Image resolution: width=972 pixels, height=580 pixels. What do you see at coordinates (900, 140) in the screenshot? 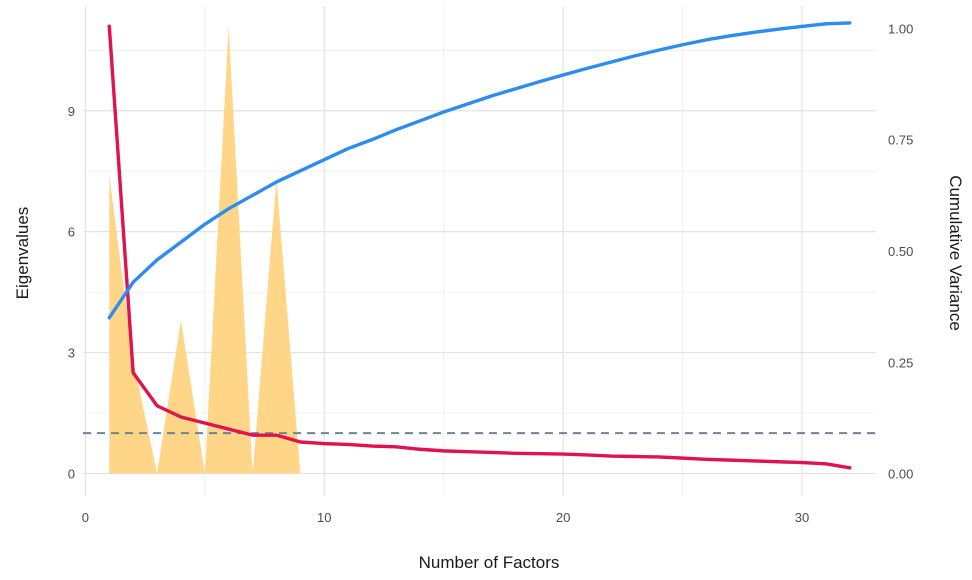
I see `y2-tick-label: 0.75` at bounding box center [900, 140].